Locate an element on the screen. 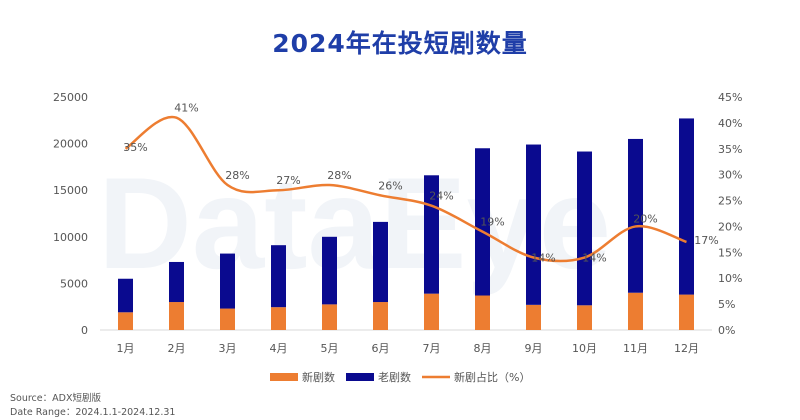 The image size is (800, 420). y-left-tick-label: 15000 is located at coordinates (70, 190).